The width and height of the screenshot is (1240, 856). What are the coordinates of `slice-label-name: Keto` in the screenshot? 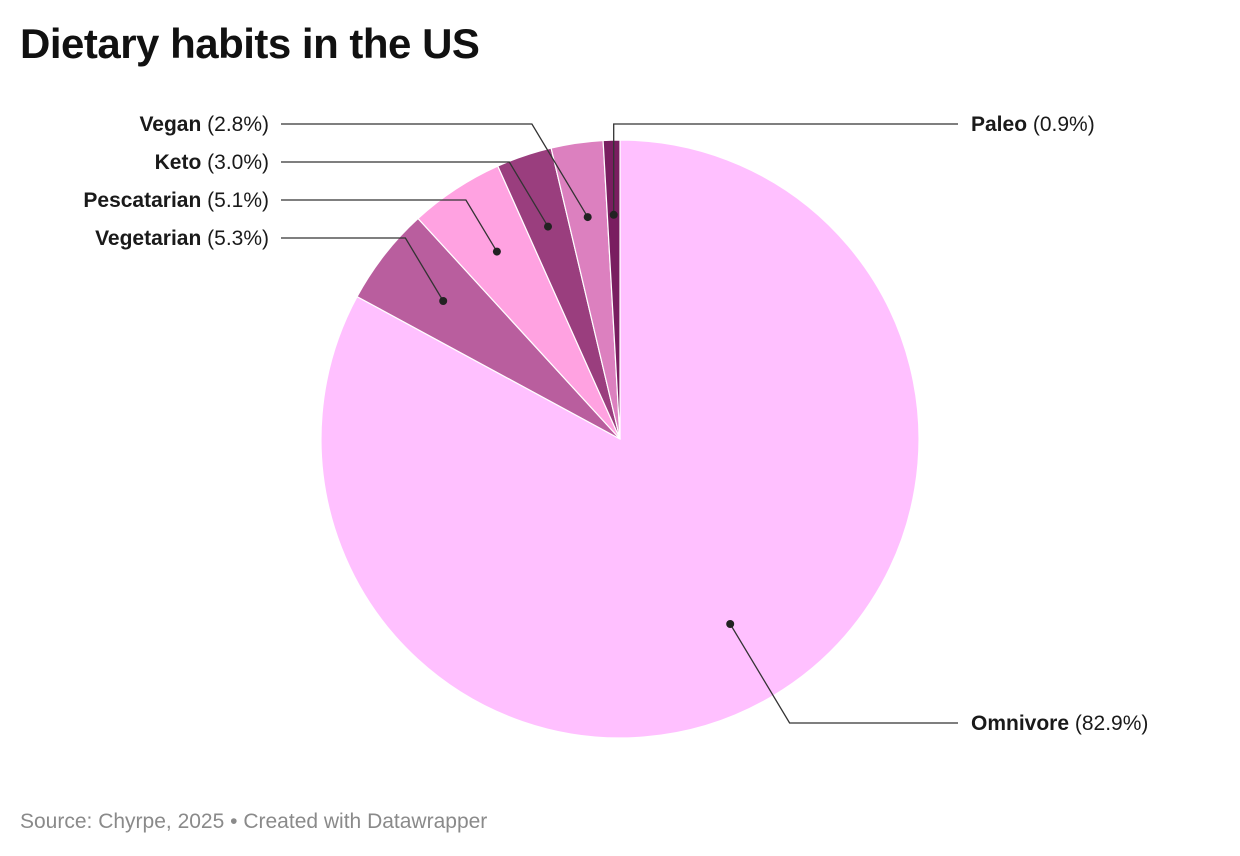 It's located at (178, 162).